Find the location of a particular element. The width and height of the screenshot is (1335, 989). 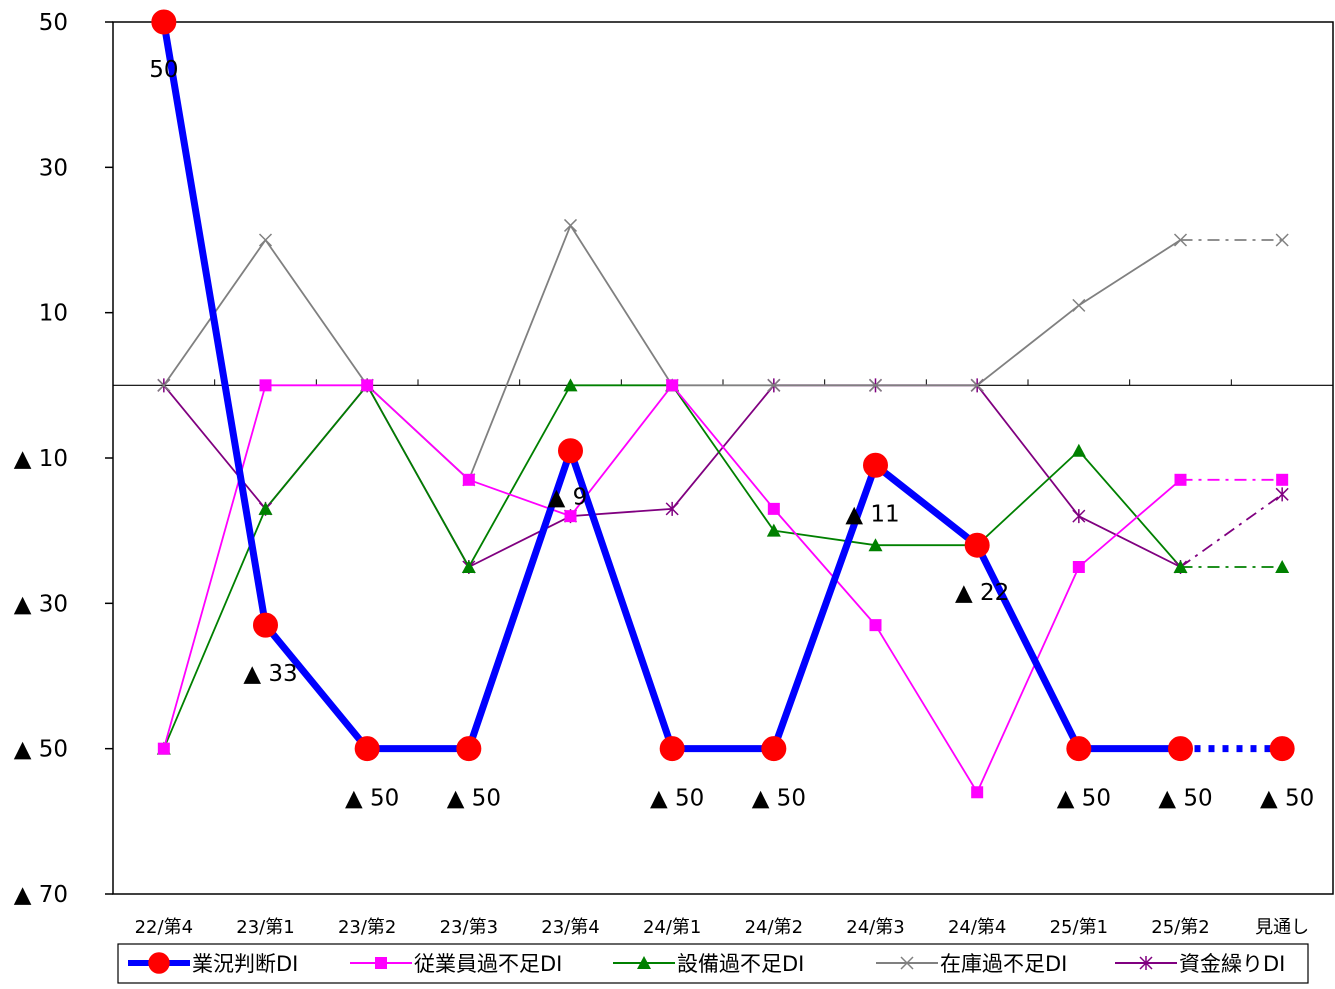

x-tick-label: 23/第3 is located at coordinates (469, 927).